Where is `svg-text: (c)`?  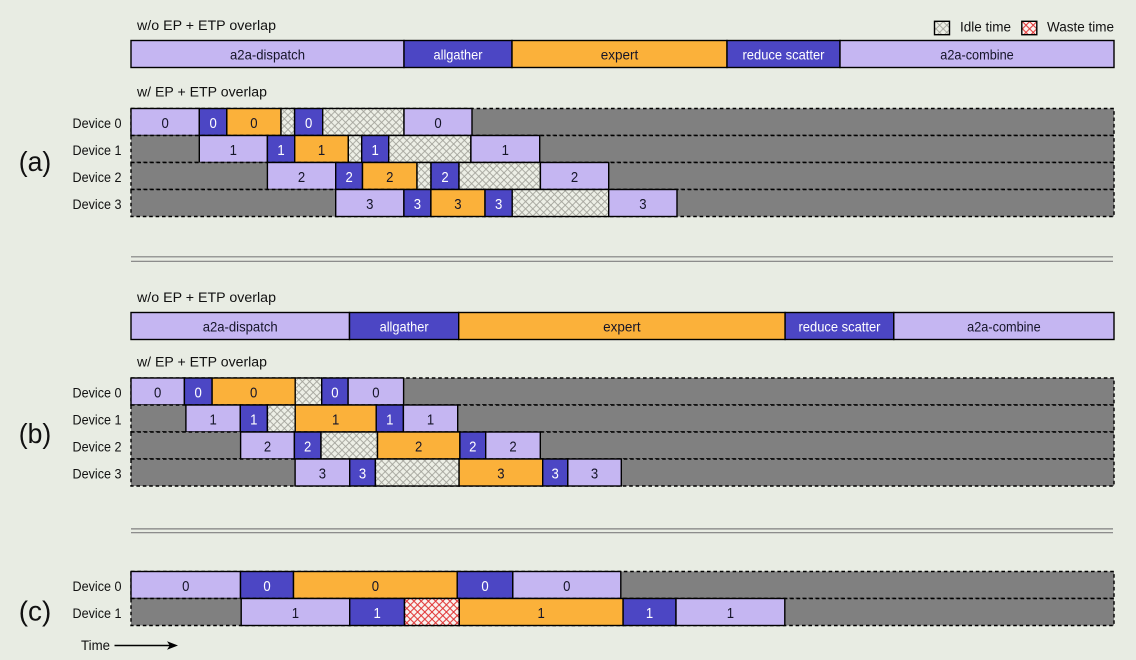
svg-text: (c) is located at coordinates (35, 611).